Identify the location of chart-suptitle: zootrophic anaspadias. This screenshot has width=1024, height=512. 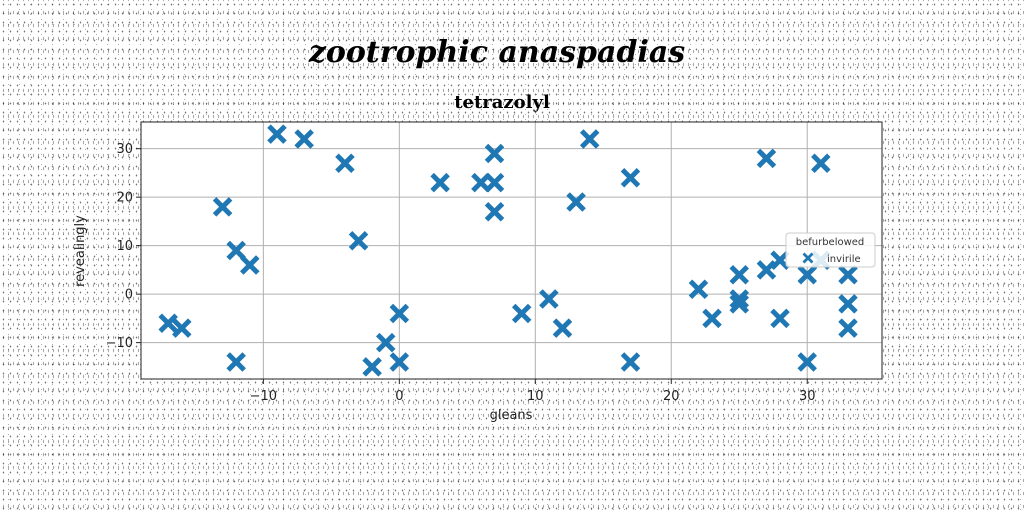
(496, 52).